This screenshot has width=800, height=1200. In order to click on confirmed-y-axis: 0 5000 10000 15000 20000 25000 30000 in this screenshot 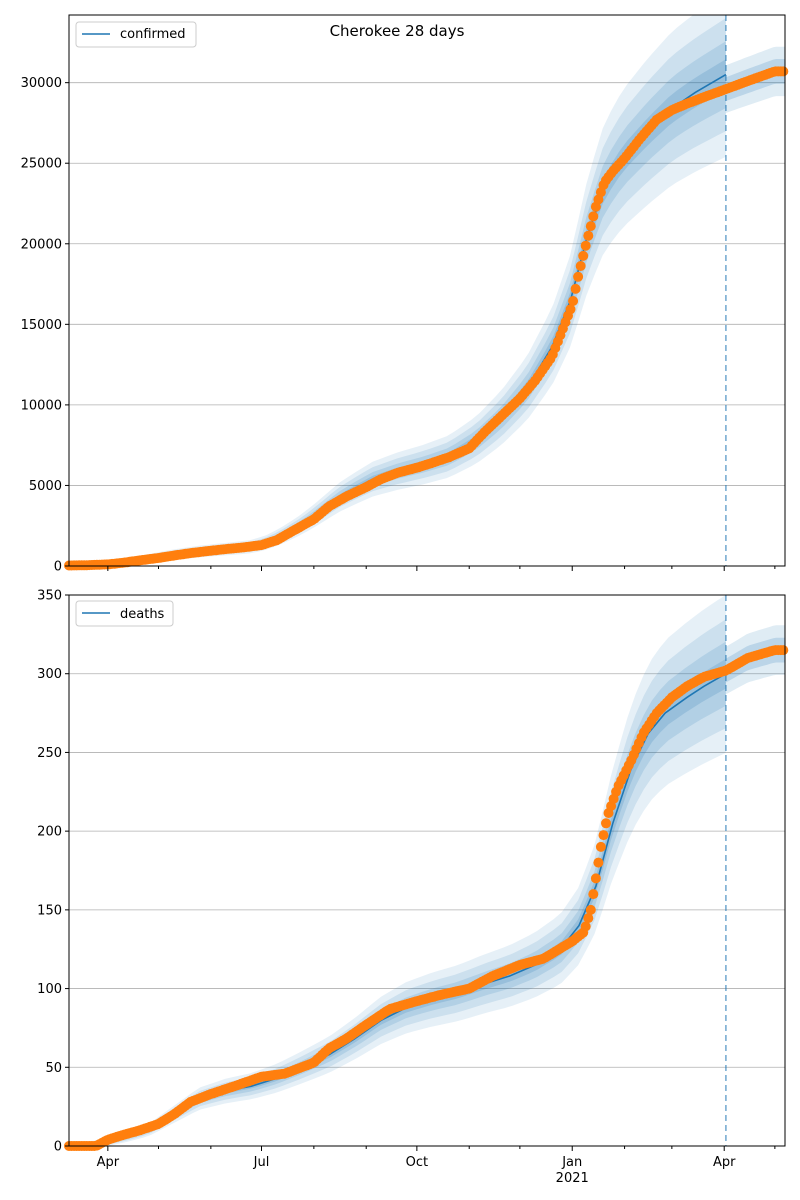, I will do `click(45, 325)`.